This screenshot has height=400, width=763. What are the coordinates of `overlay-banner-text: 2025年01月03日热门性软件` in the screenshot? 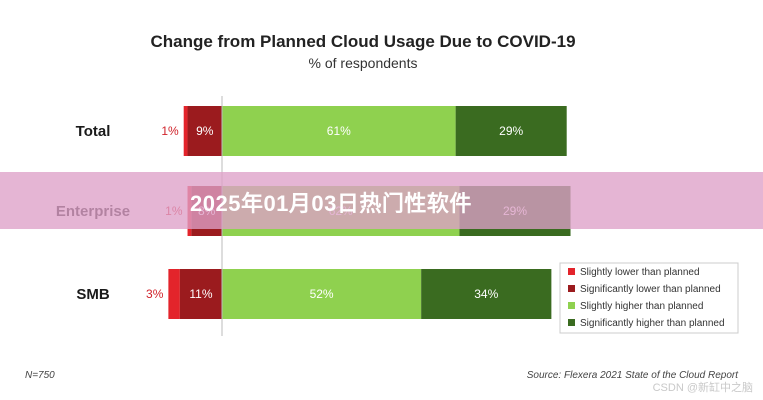 It's located at (331, 203).